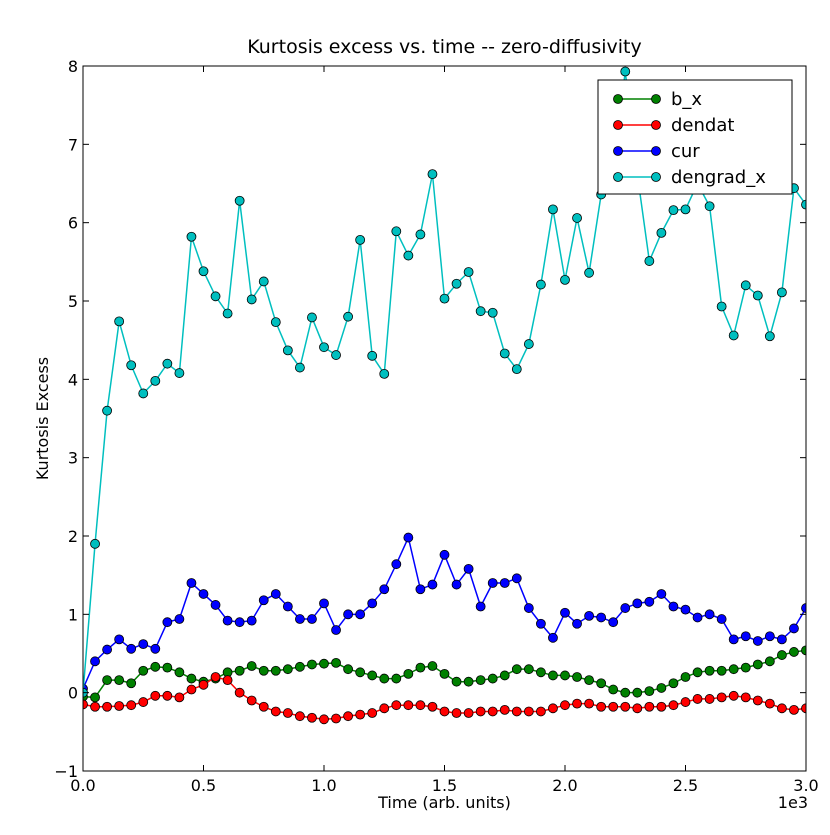  Describe the element at coordinates (444, 802) in the screenshot. I see `x-axis-label: Time (arb. units)` at that location.